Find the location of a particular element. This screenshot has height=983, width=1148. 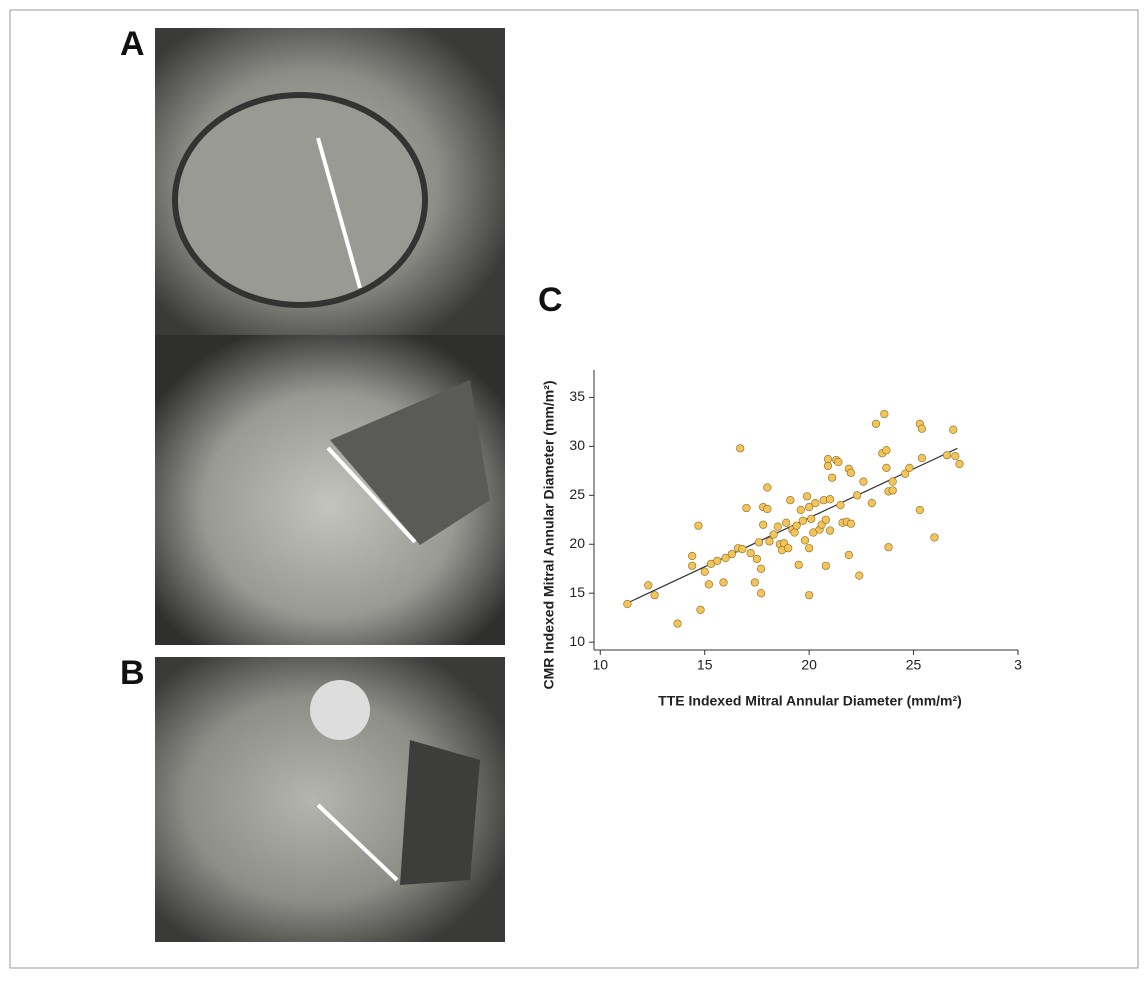

y-tick-label: 25 is located at coordinates (577, 494).